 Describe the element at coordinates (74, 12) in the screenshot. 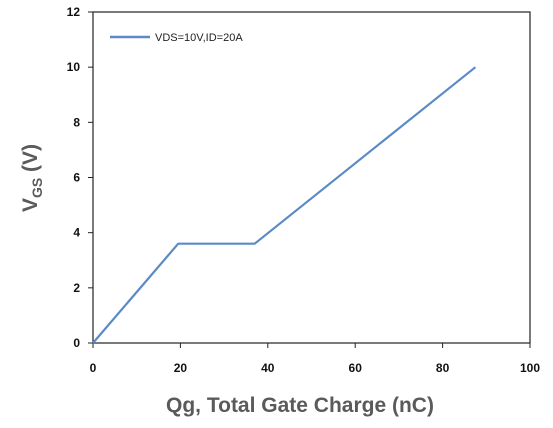

I see `y-tick-label: 12` at that location.